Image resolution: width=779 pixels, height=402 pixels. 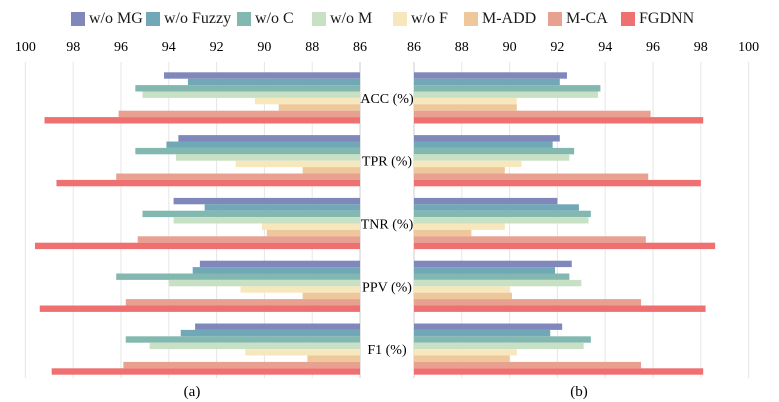 I want to click on bar-fgdnn-acc-b, so click(x=559, y=120).